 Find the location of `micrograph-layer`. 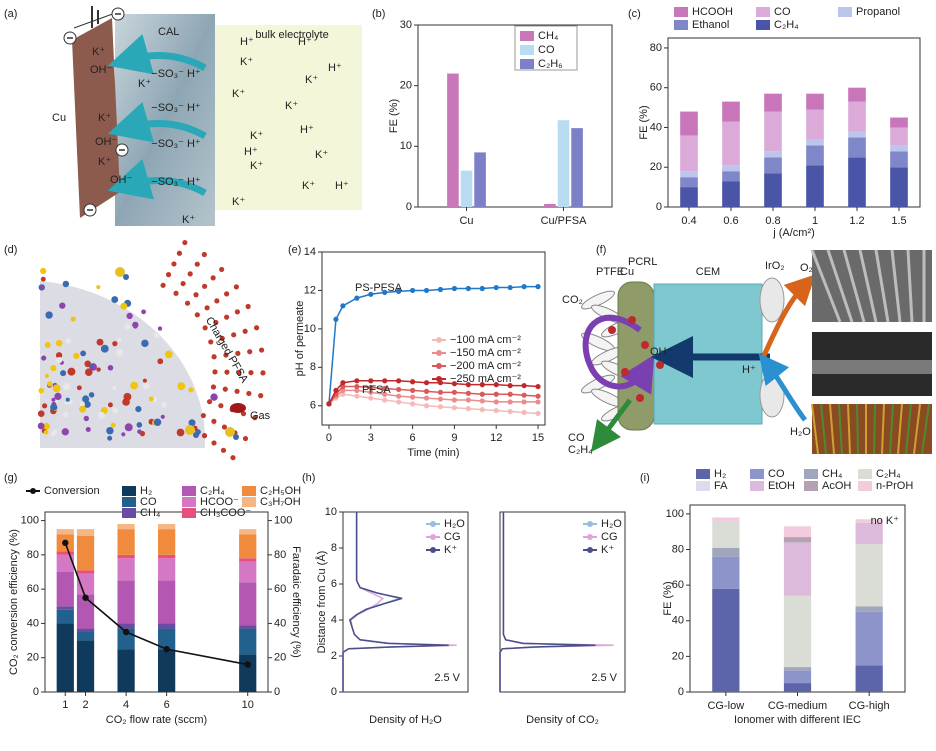

micrograph-layer is located at coordinates (872, 367).